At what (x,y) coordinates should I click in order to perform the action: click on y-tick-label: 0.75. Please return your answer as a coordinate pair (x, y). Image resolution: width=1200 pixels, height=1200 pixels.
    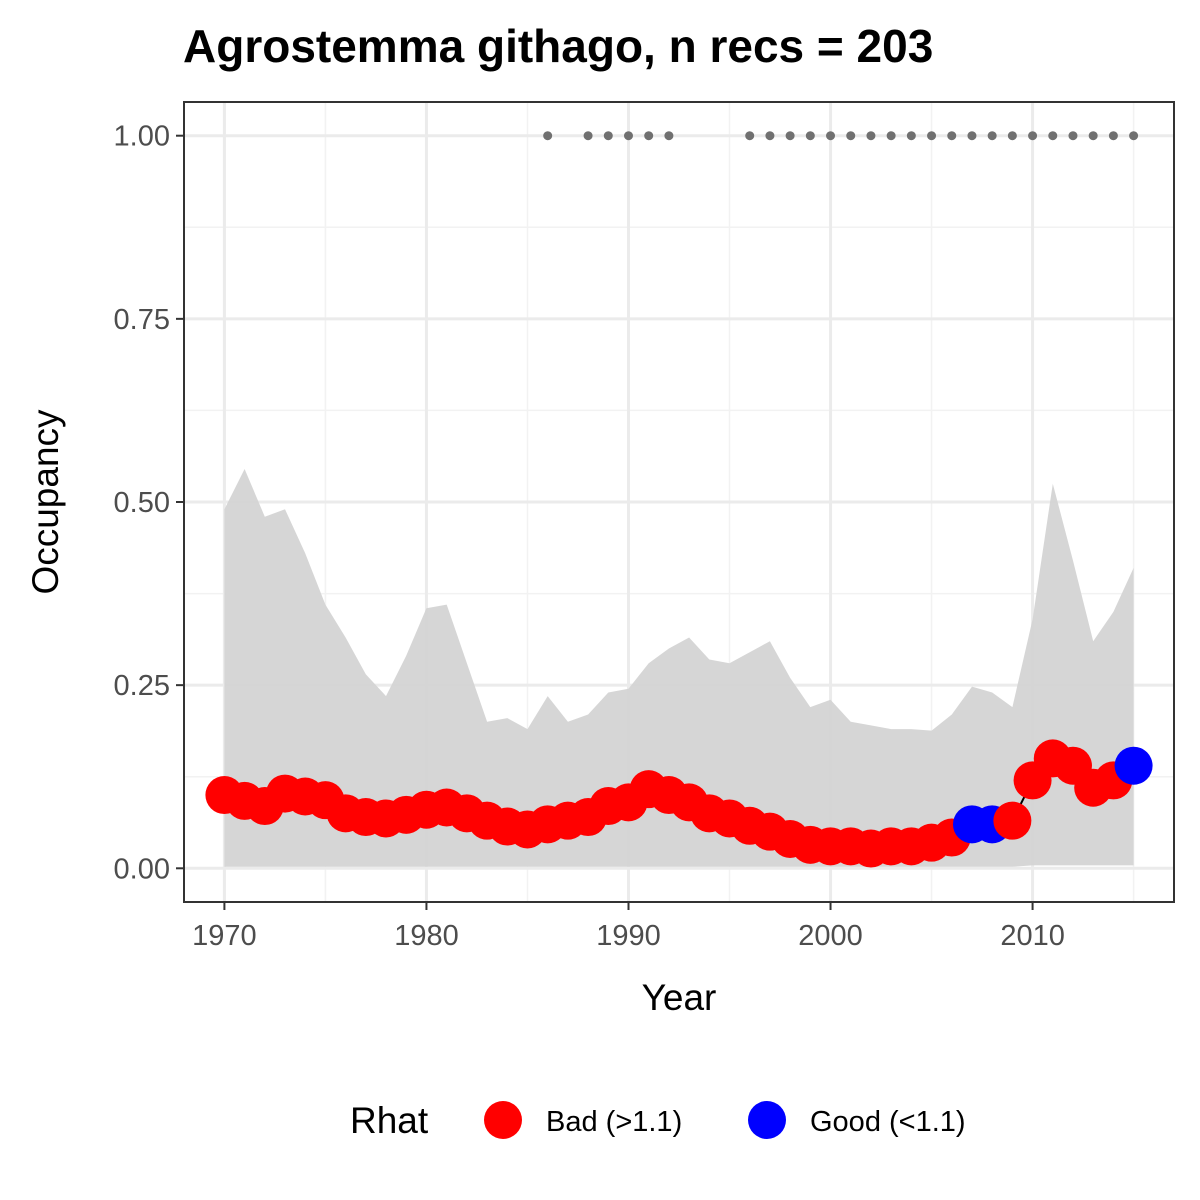
    Looking at the image, I should click on (142, 320).